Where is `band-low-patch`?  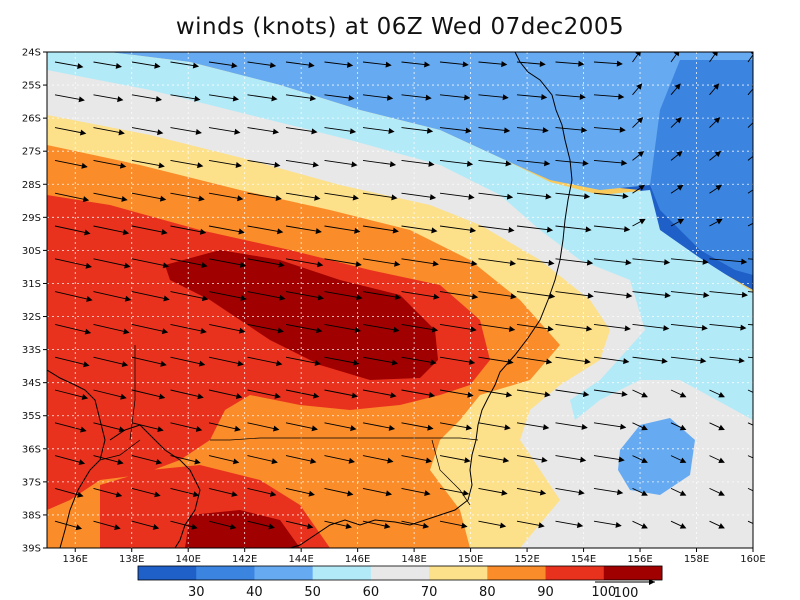
band-low-patch is located at coordinates (656, 456).